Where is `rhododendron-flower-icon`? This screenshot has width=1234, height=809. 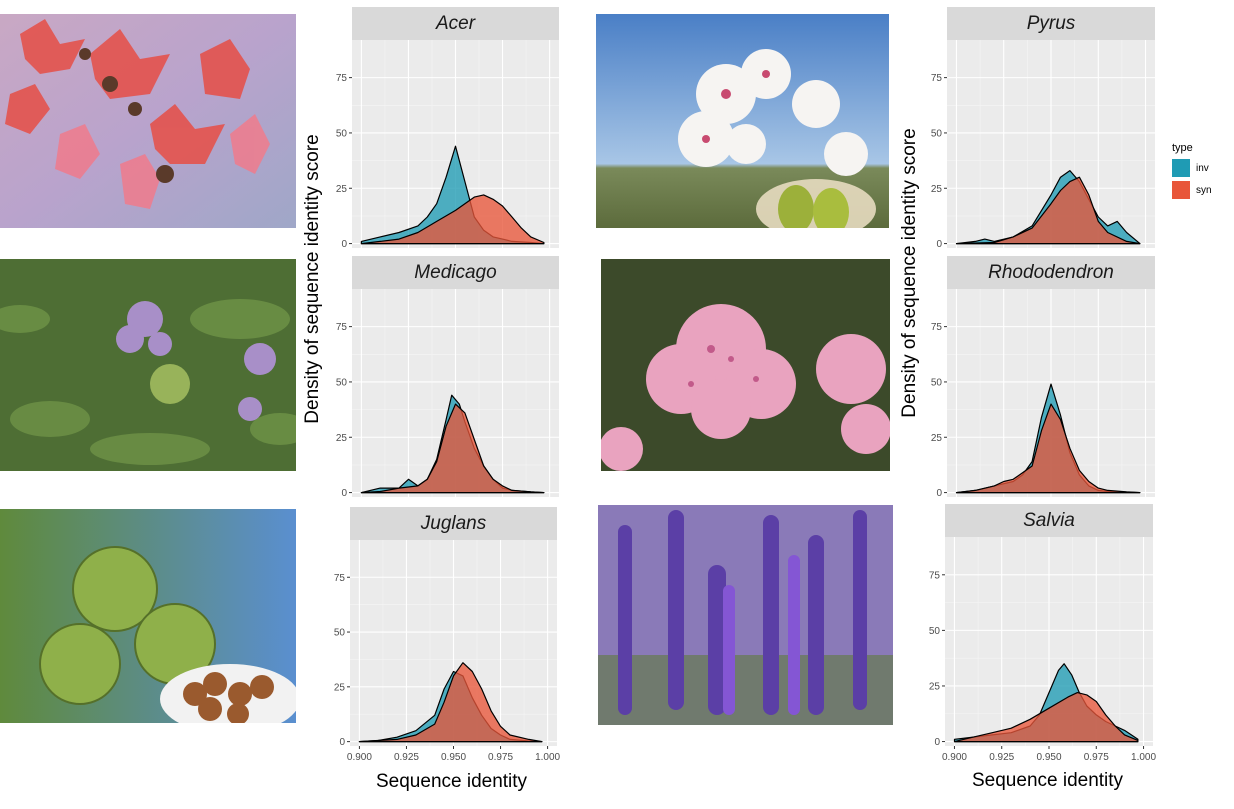
rhododendron-flower-icon is located at coordinates (745, 365).